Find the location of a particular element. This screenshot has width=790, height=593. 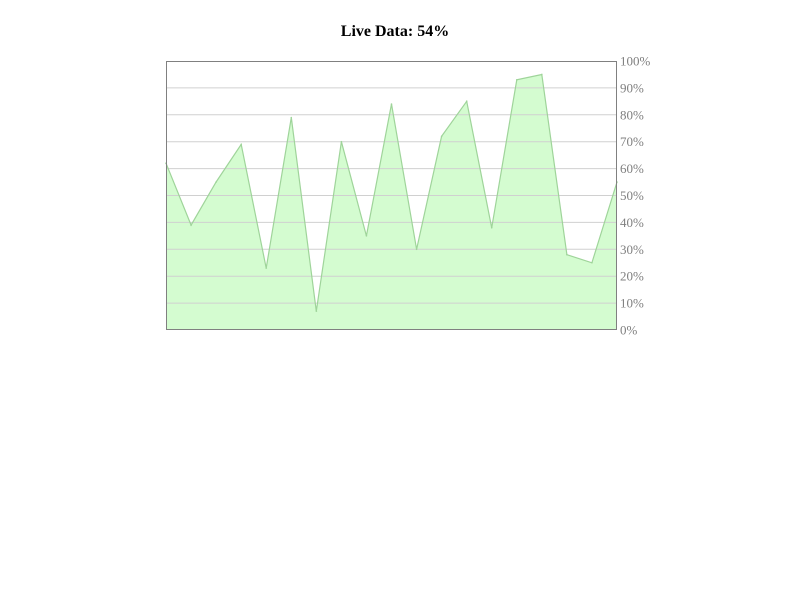

chart-title-value: 54% is located at coordinates (433, 31).